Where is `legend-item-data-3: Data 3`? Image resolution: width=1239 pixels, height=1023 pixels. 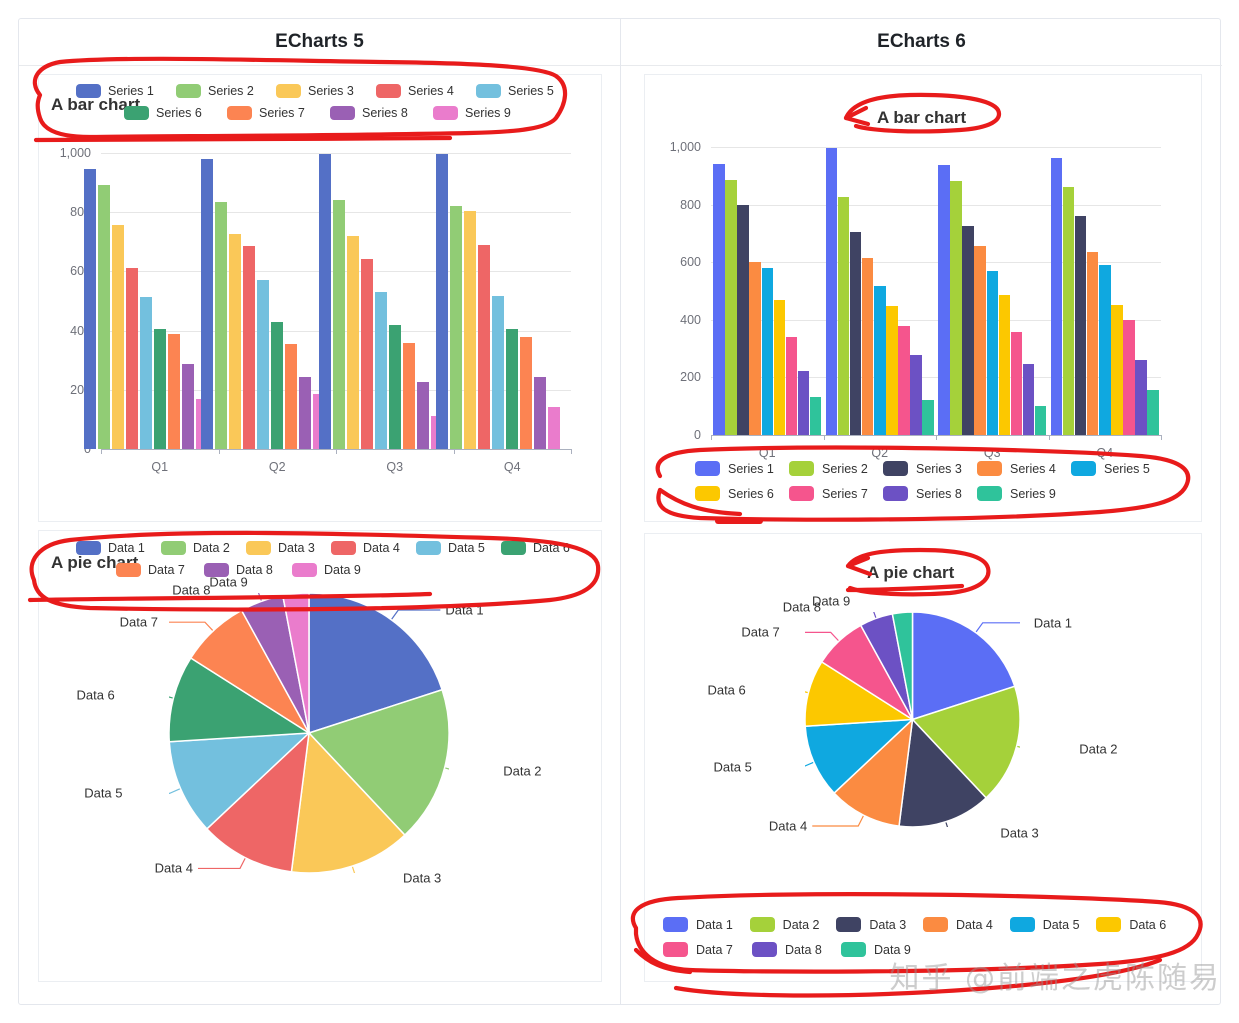
legend-item-data-3: Data 3 is located at coordinates (879, 924).